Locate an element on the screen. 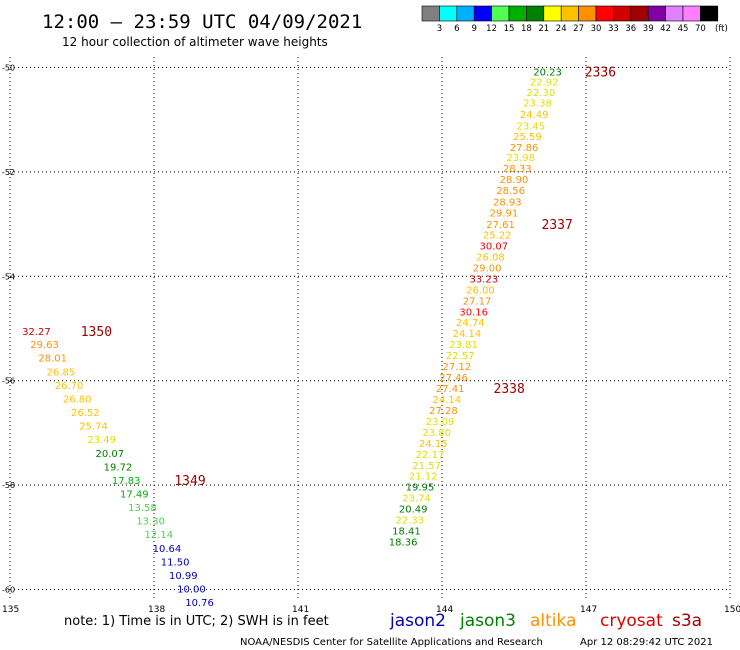 The width and height of the screenshot is (740, 650). data-point-label: 26.85 is located at coordinates (61, 372).